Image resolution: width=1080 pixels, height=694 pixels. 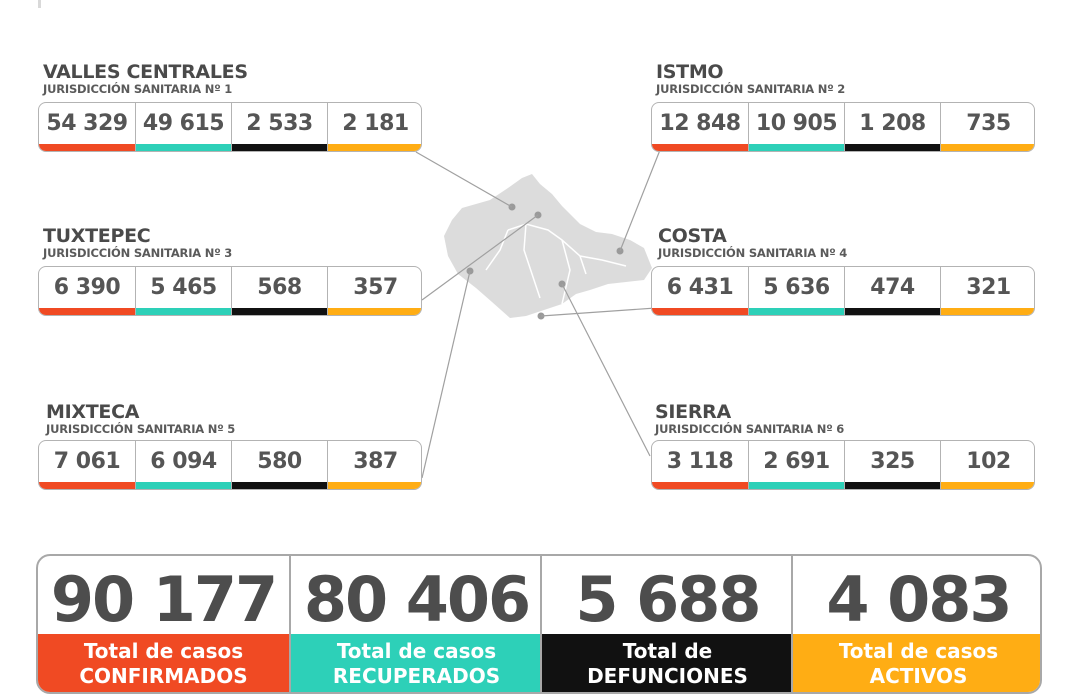 I want to click on value-deaths: 474, so click(x=892, y=291).